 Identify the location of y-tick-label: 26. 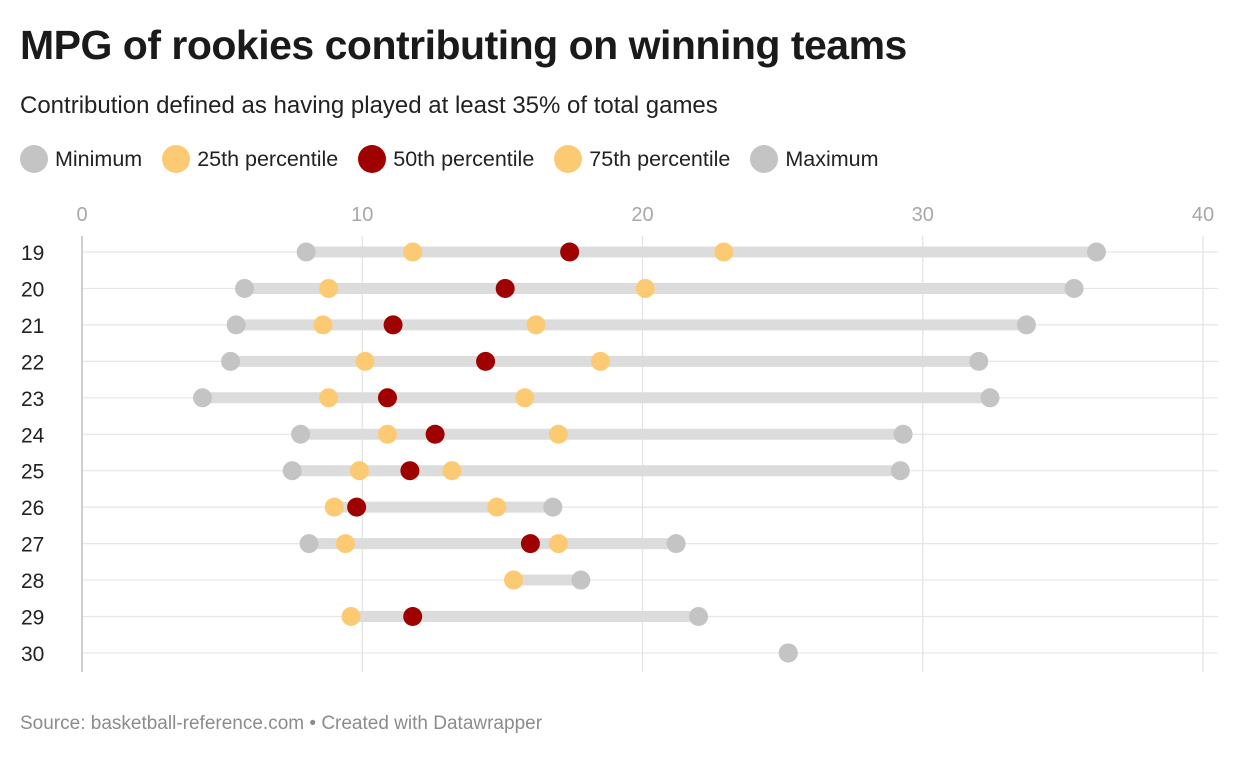
(32, 508).